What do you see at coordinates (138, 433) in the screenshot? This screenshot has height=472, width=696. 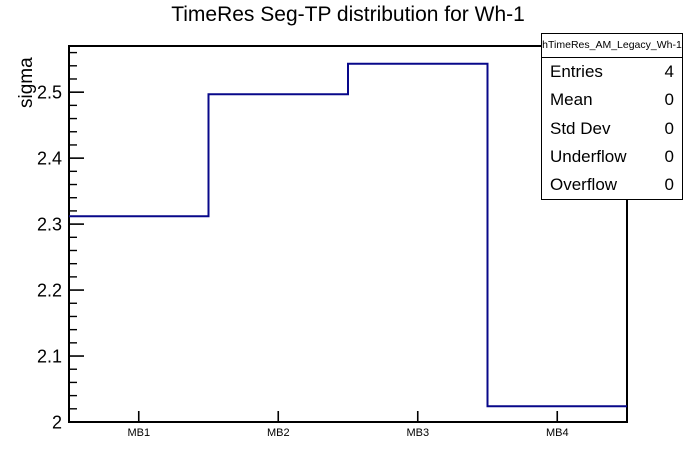 I see `x-tick-label: MB1` at bounding box center [138, 433].